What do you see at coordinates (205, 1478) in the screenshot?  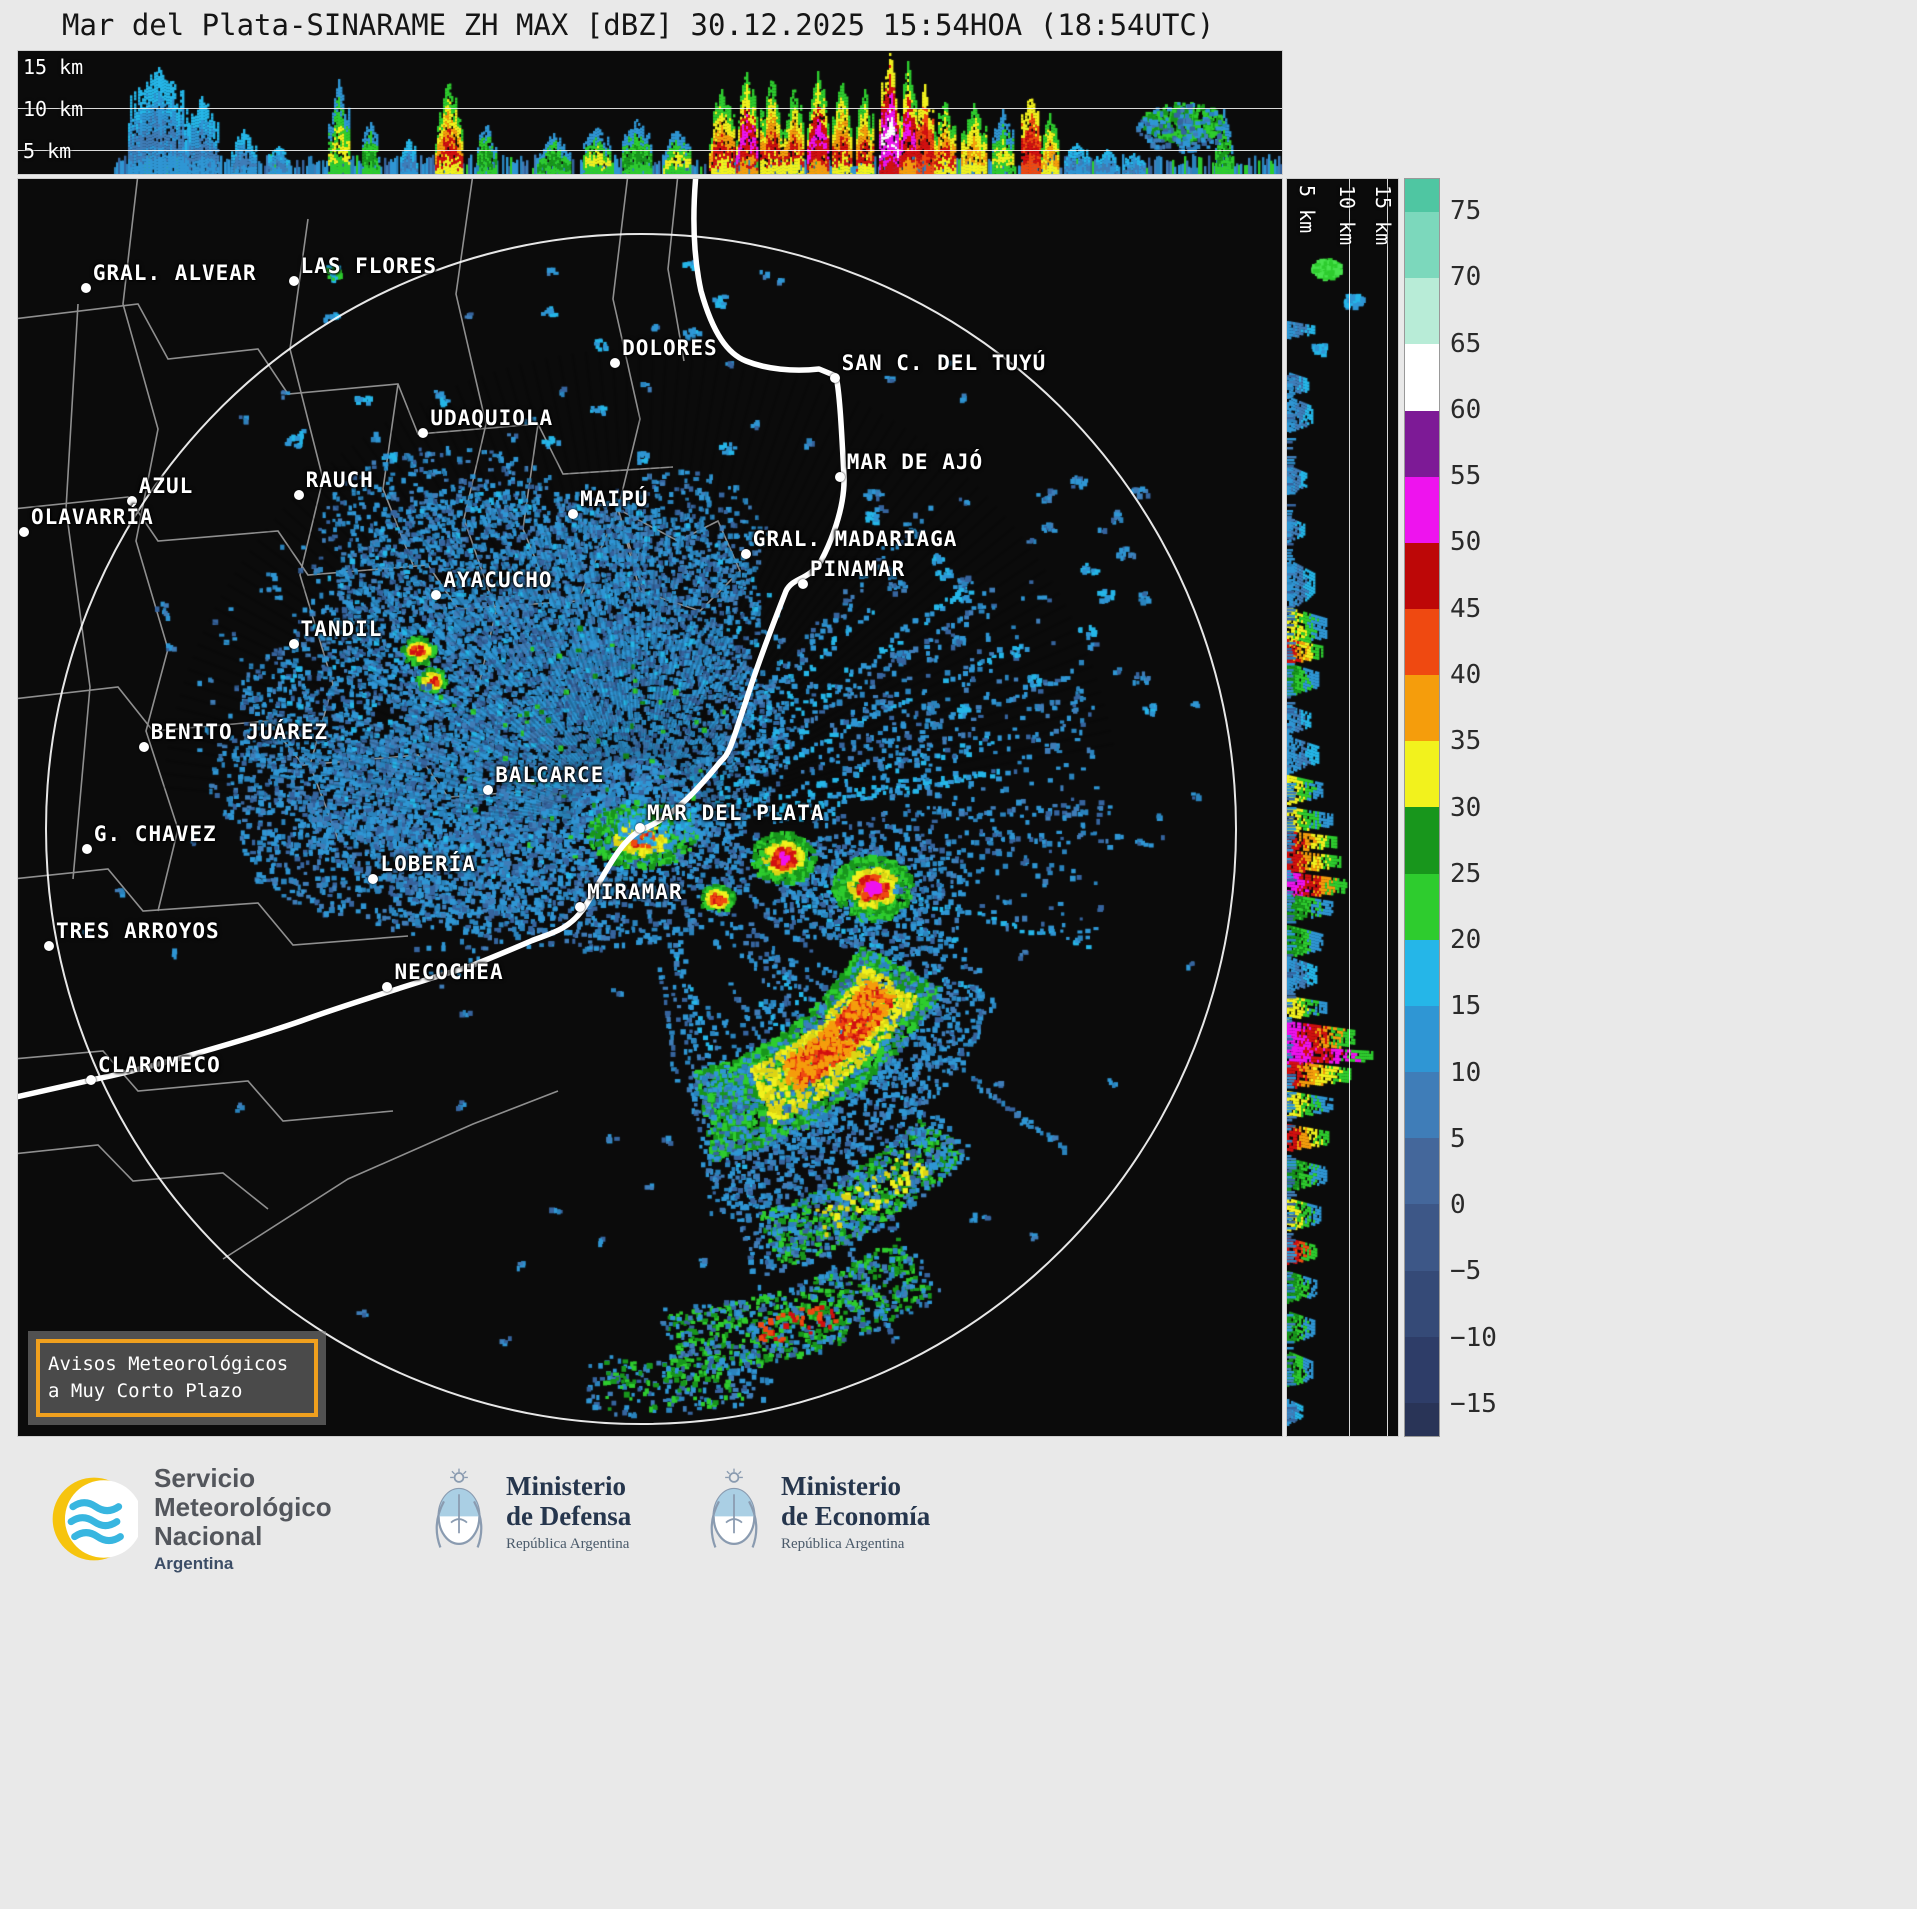 I see `smn-name-line1: Servicio` at bounding box center [205, 1478].